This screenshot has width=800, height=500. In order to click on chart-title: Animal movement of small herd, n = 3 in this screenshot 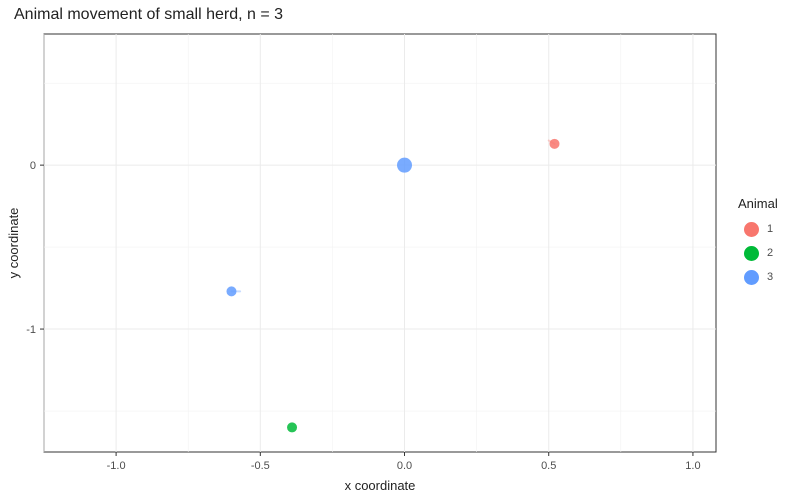, I will do `click(149, 14)`.